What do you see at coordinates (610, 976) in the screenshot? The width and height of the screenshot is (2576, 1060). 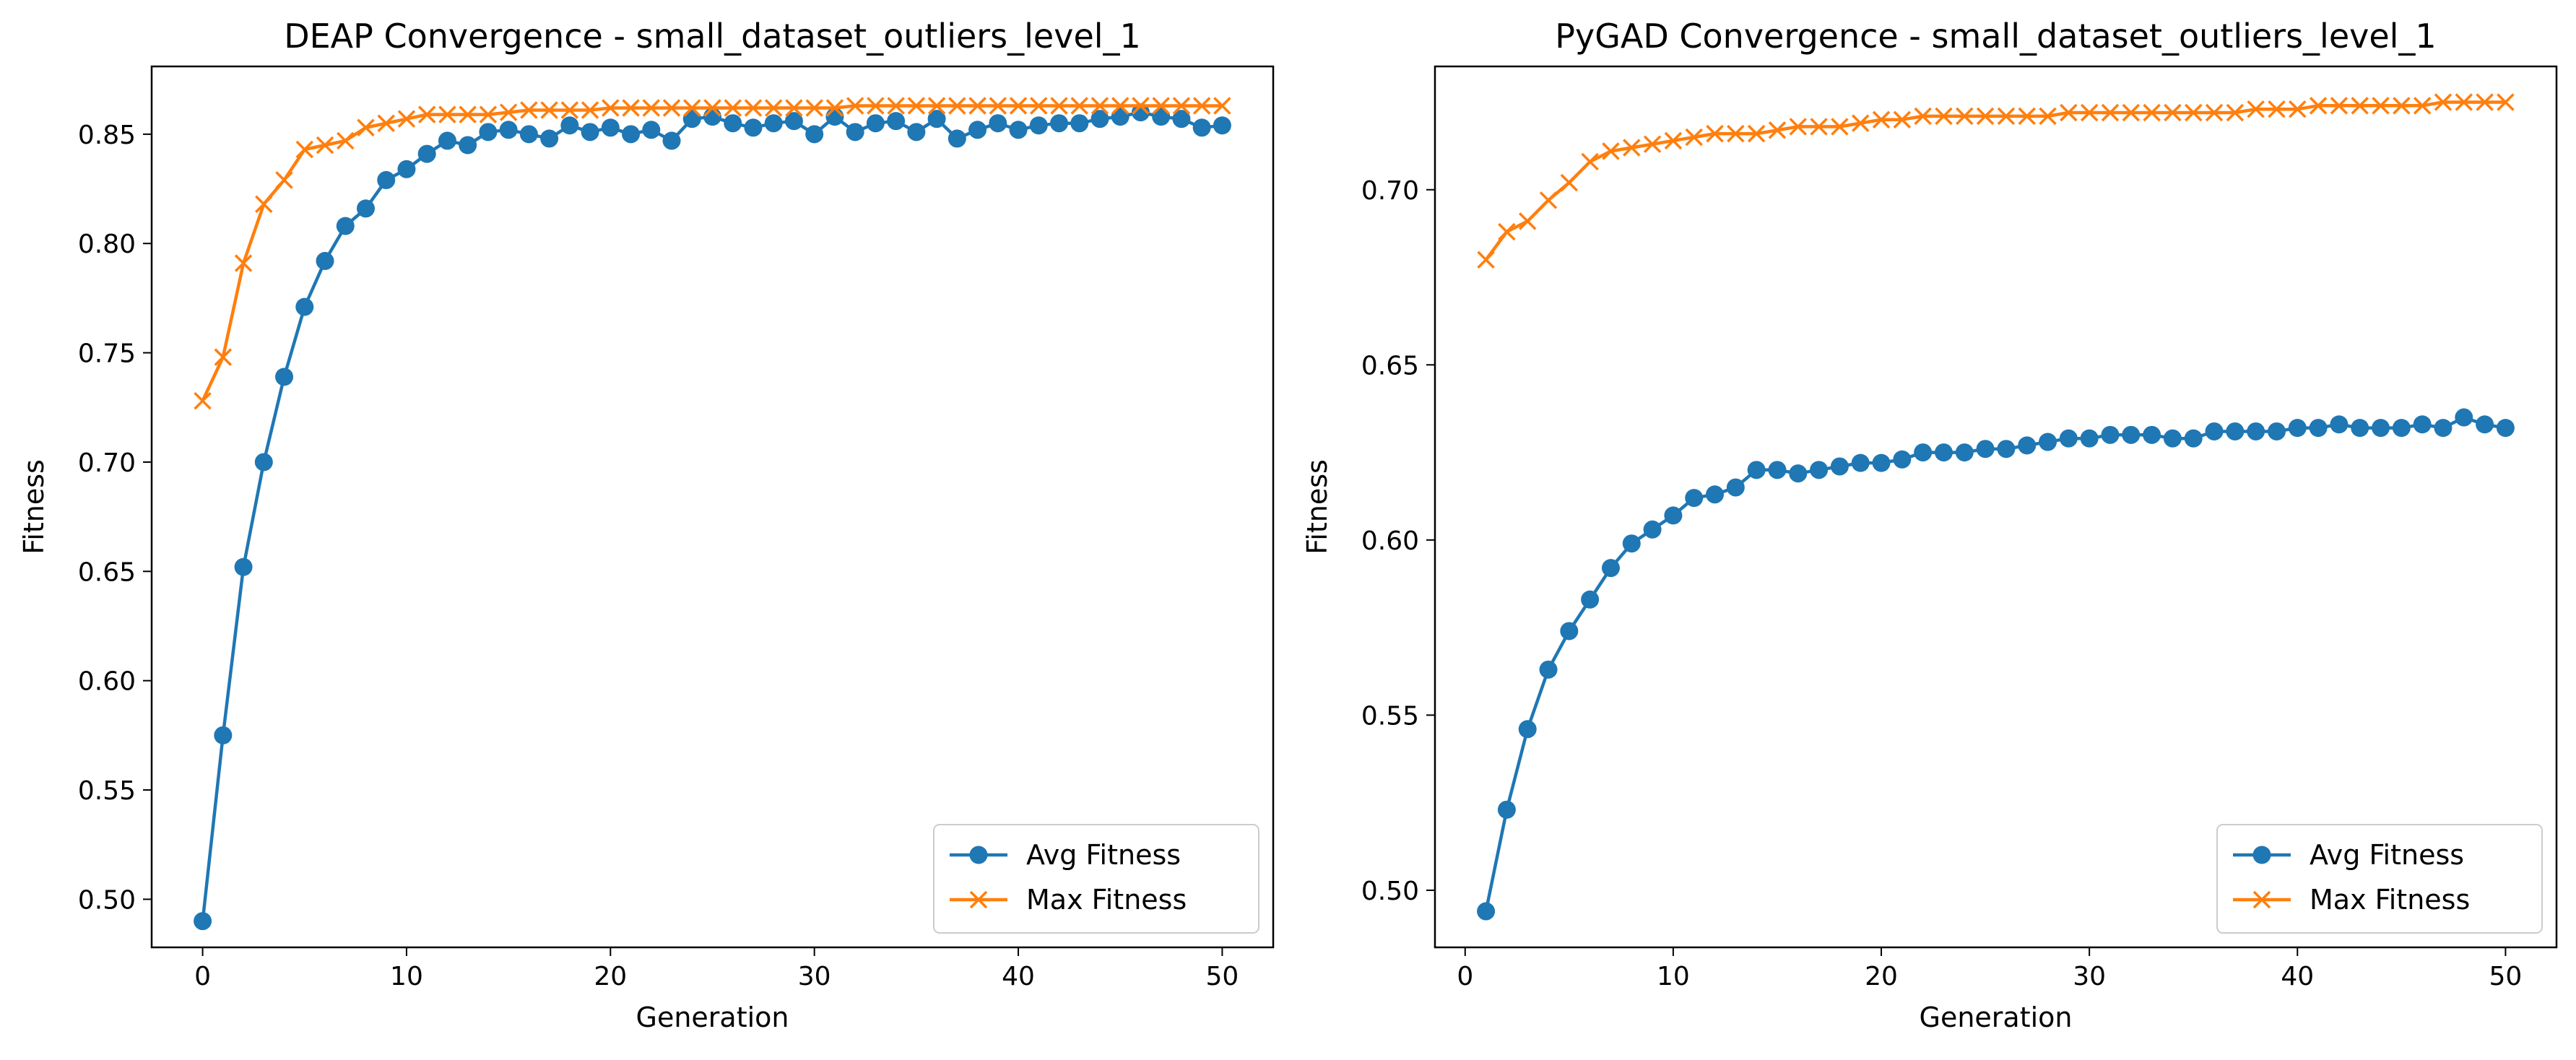 I see `x-tick-label: 20` at bounding box center [610, 976].